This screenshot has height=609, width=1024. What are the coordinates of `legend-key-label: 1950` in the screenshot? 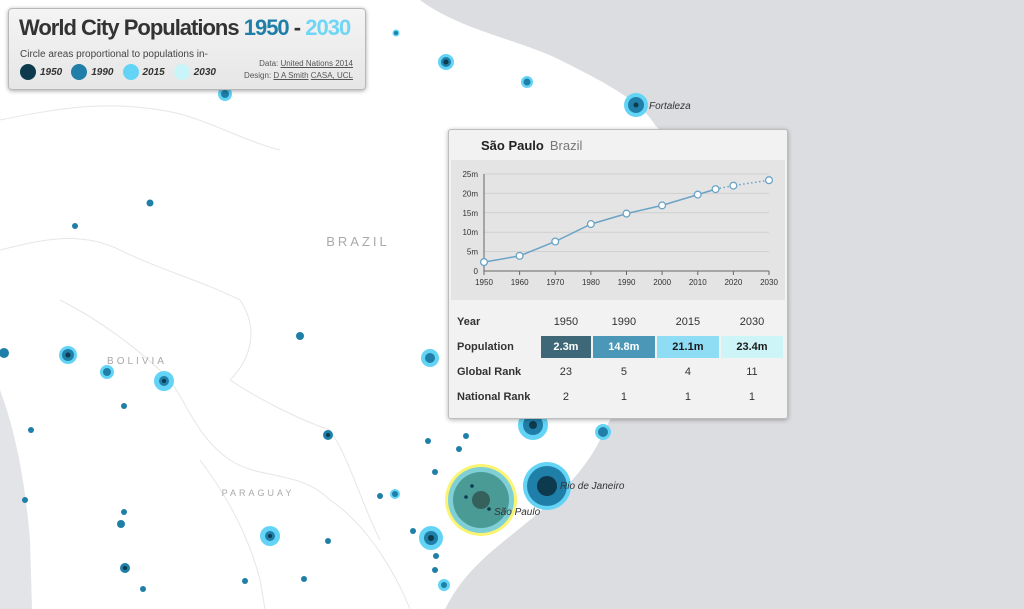 It's located at (51, 72).